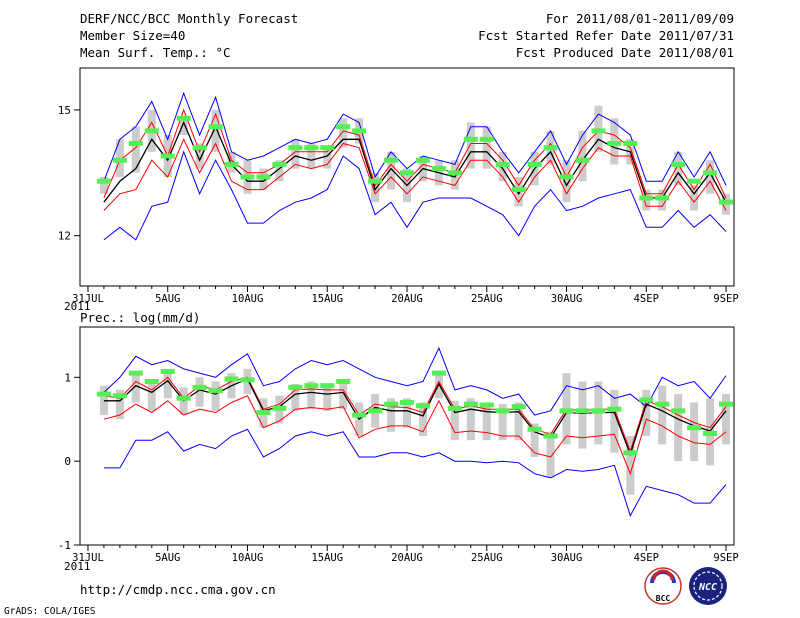  What do you see at coordinates (725, 558) in the screenshot?
I see `prec-x-tick-label: 9SEP` at bounding box center [725, 558].